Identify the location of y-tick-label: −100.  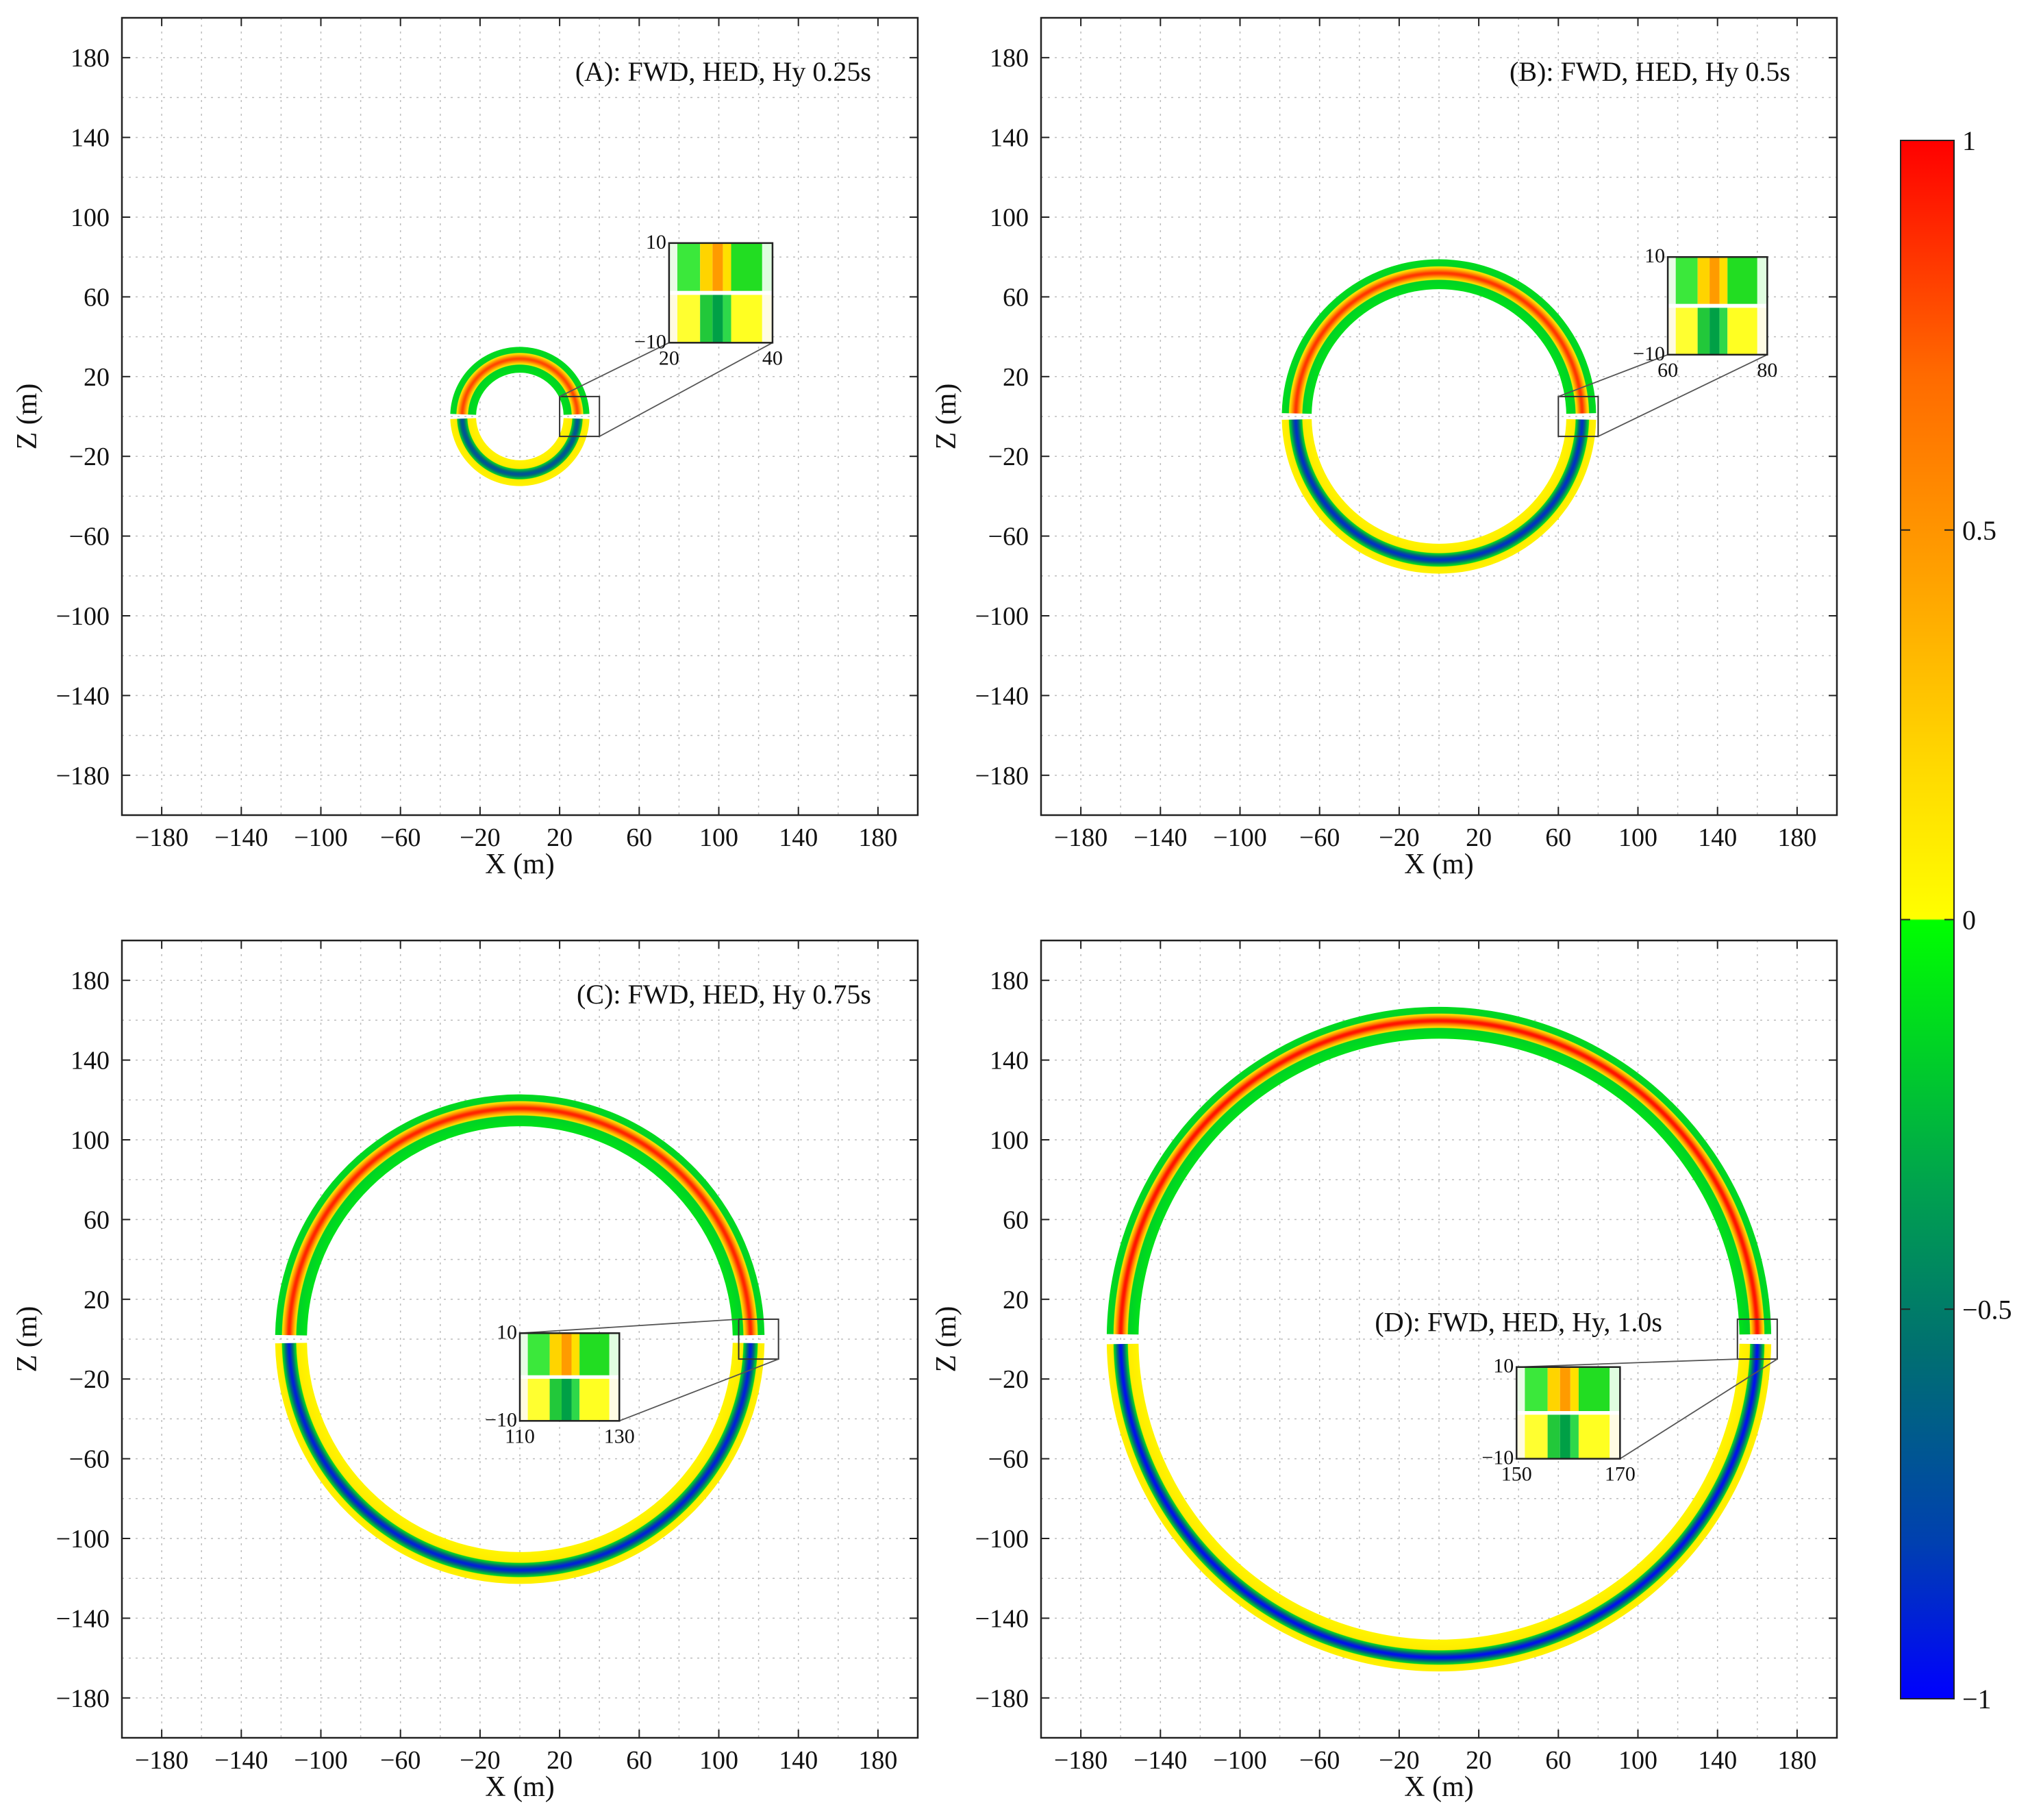
(1002, 616).